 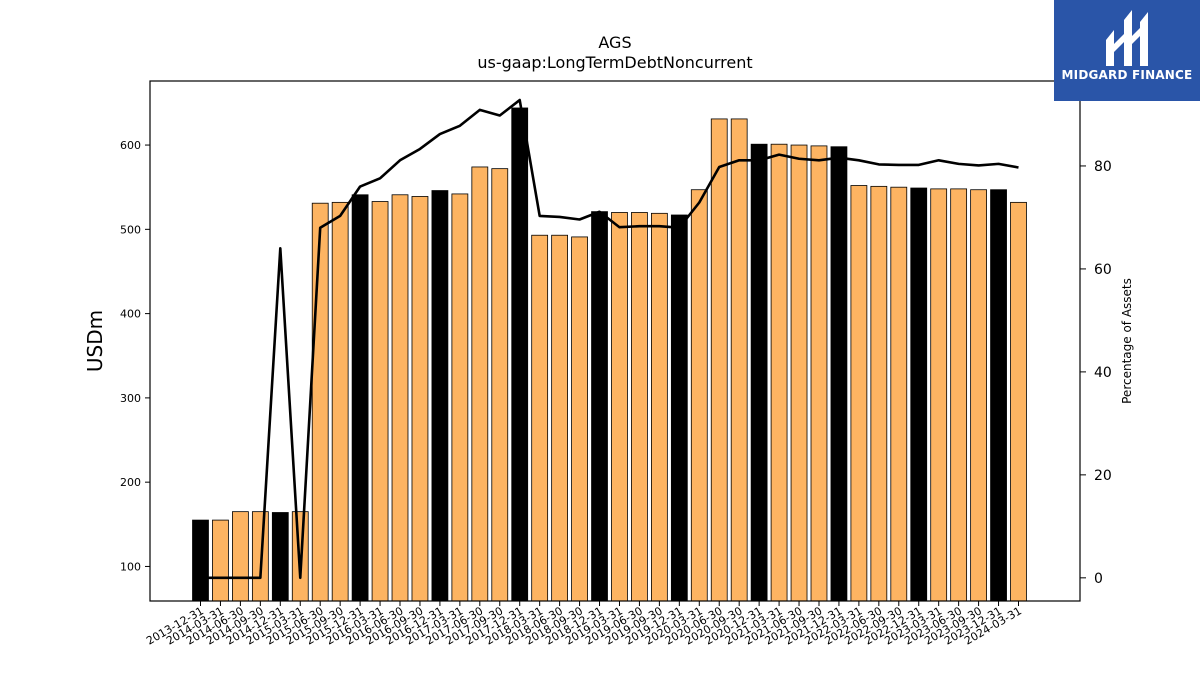 I want to click on right-axis-ticks: 0 20 40 60 80, so click(x=1096, y=373).